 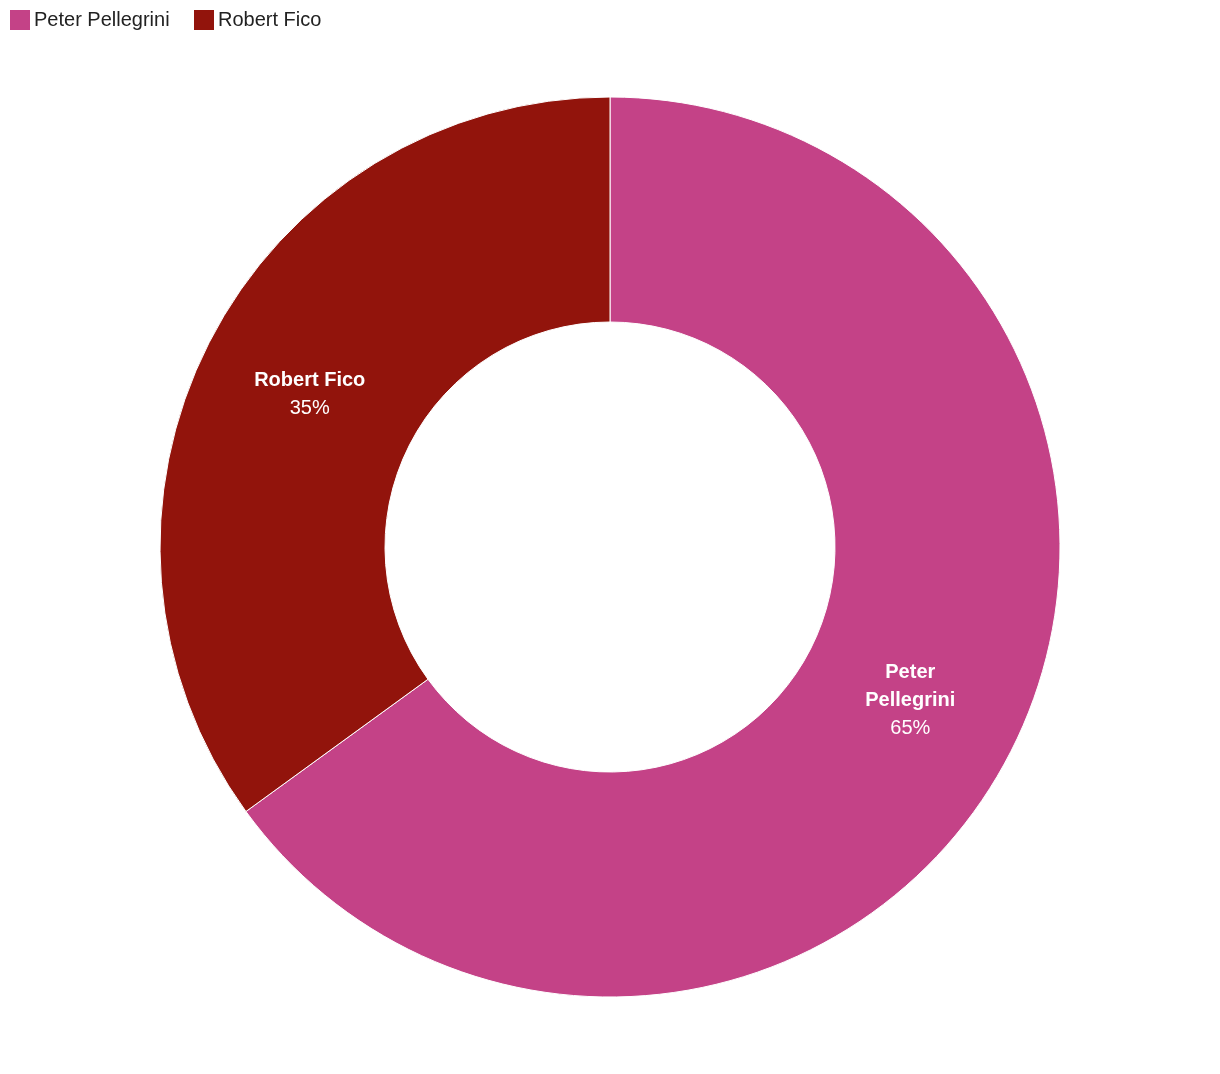 I want to click on data-label: 35%, so click(x=309, y=407).